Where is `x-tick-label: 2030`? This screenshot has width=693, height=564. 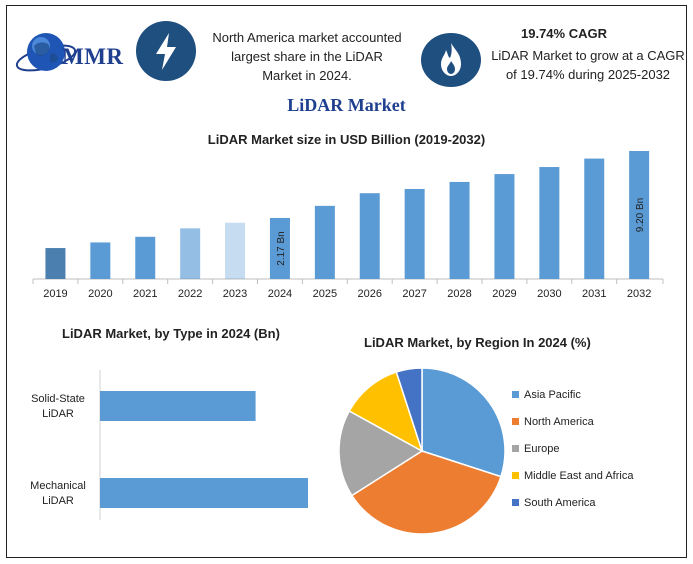
x-tick-label: 2030 is located at coordinates (549, 294).